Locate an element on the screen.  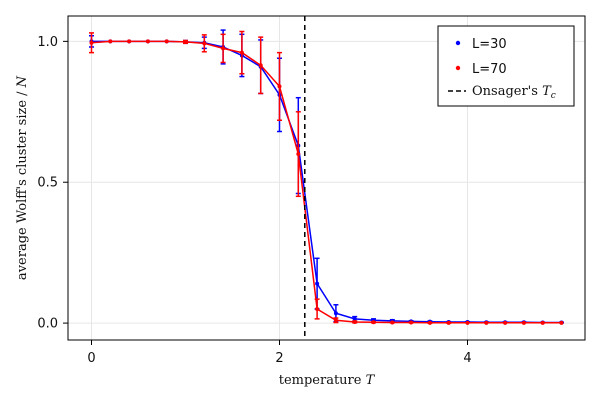
y-tick-label-1: 0.5 is located at coordinates (47, 183).